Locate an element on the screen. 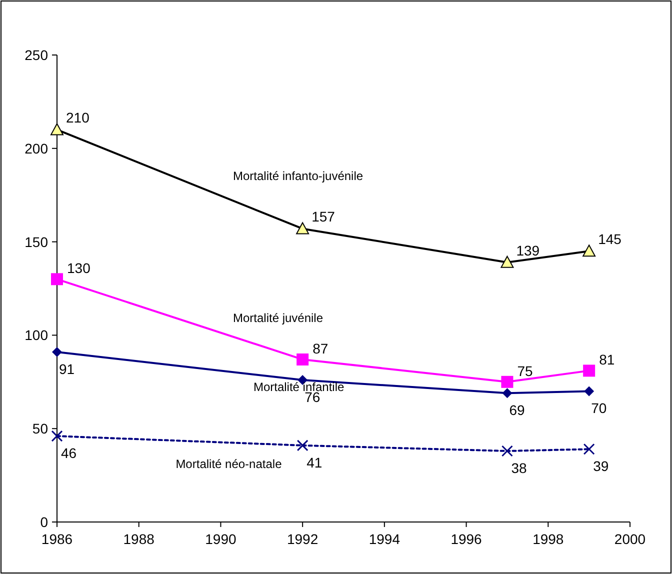 The image size is (672, 574). x-tick-label: 1992 is located at coordinates (302, 539).